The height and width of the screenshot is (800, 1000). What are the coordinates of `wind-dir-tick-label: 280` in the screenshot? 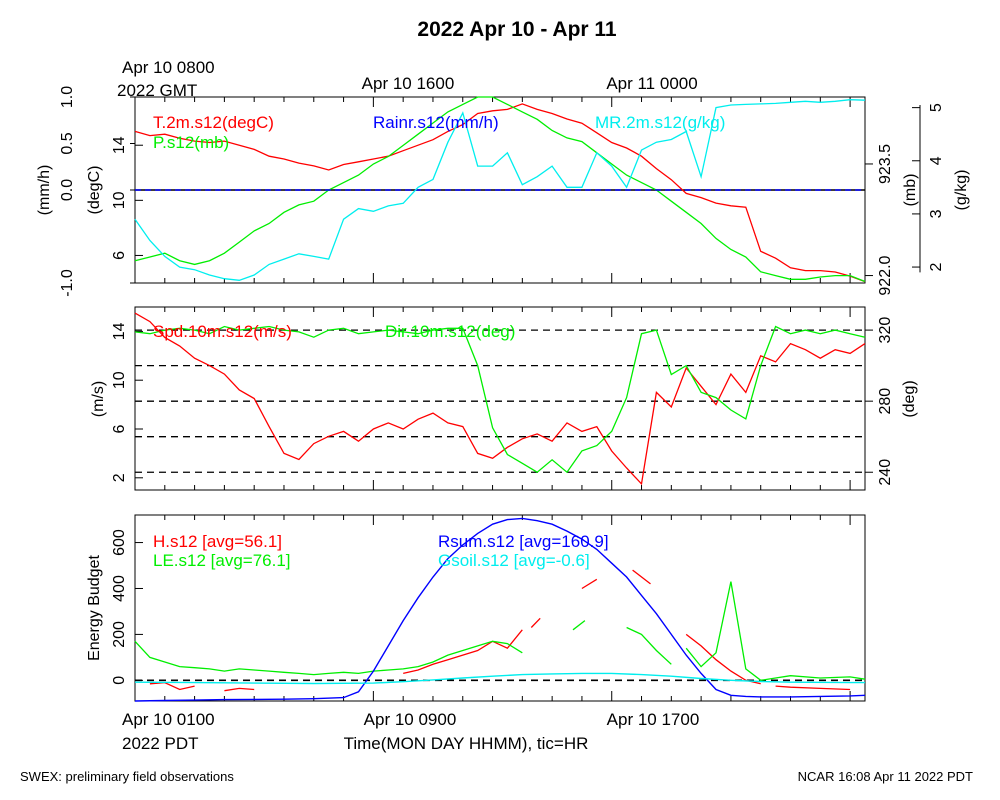 It's located at (885, 401).